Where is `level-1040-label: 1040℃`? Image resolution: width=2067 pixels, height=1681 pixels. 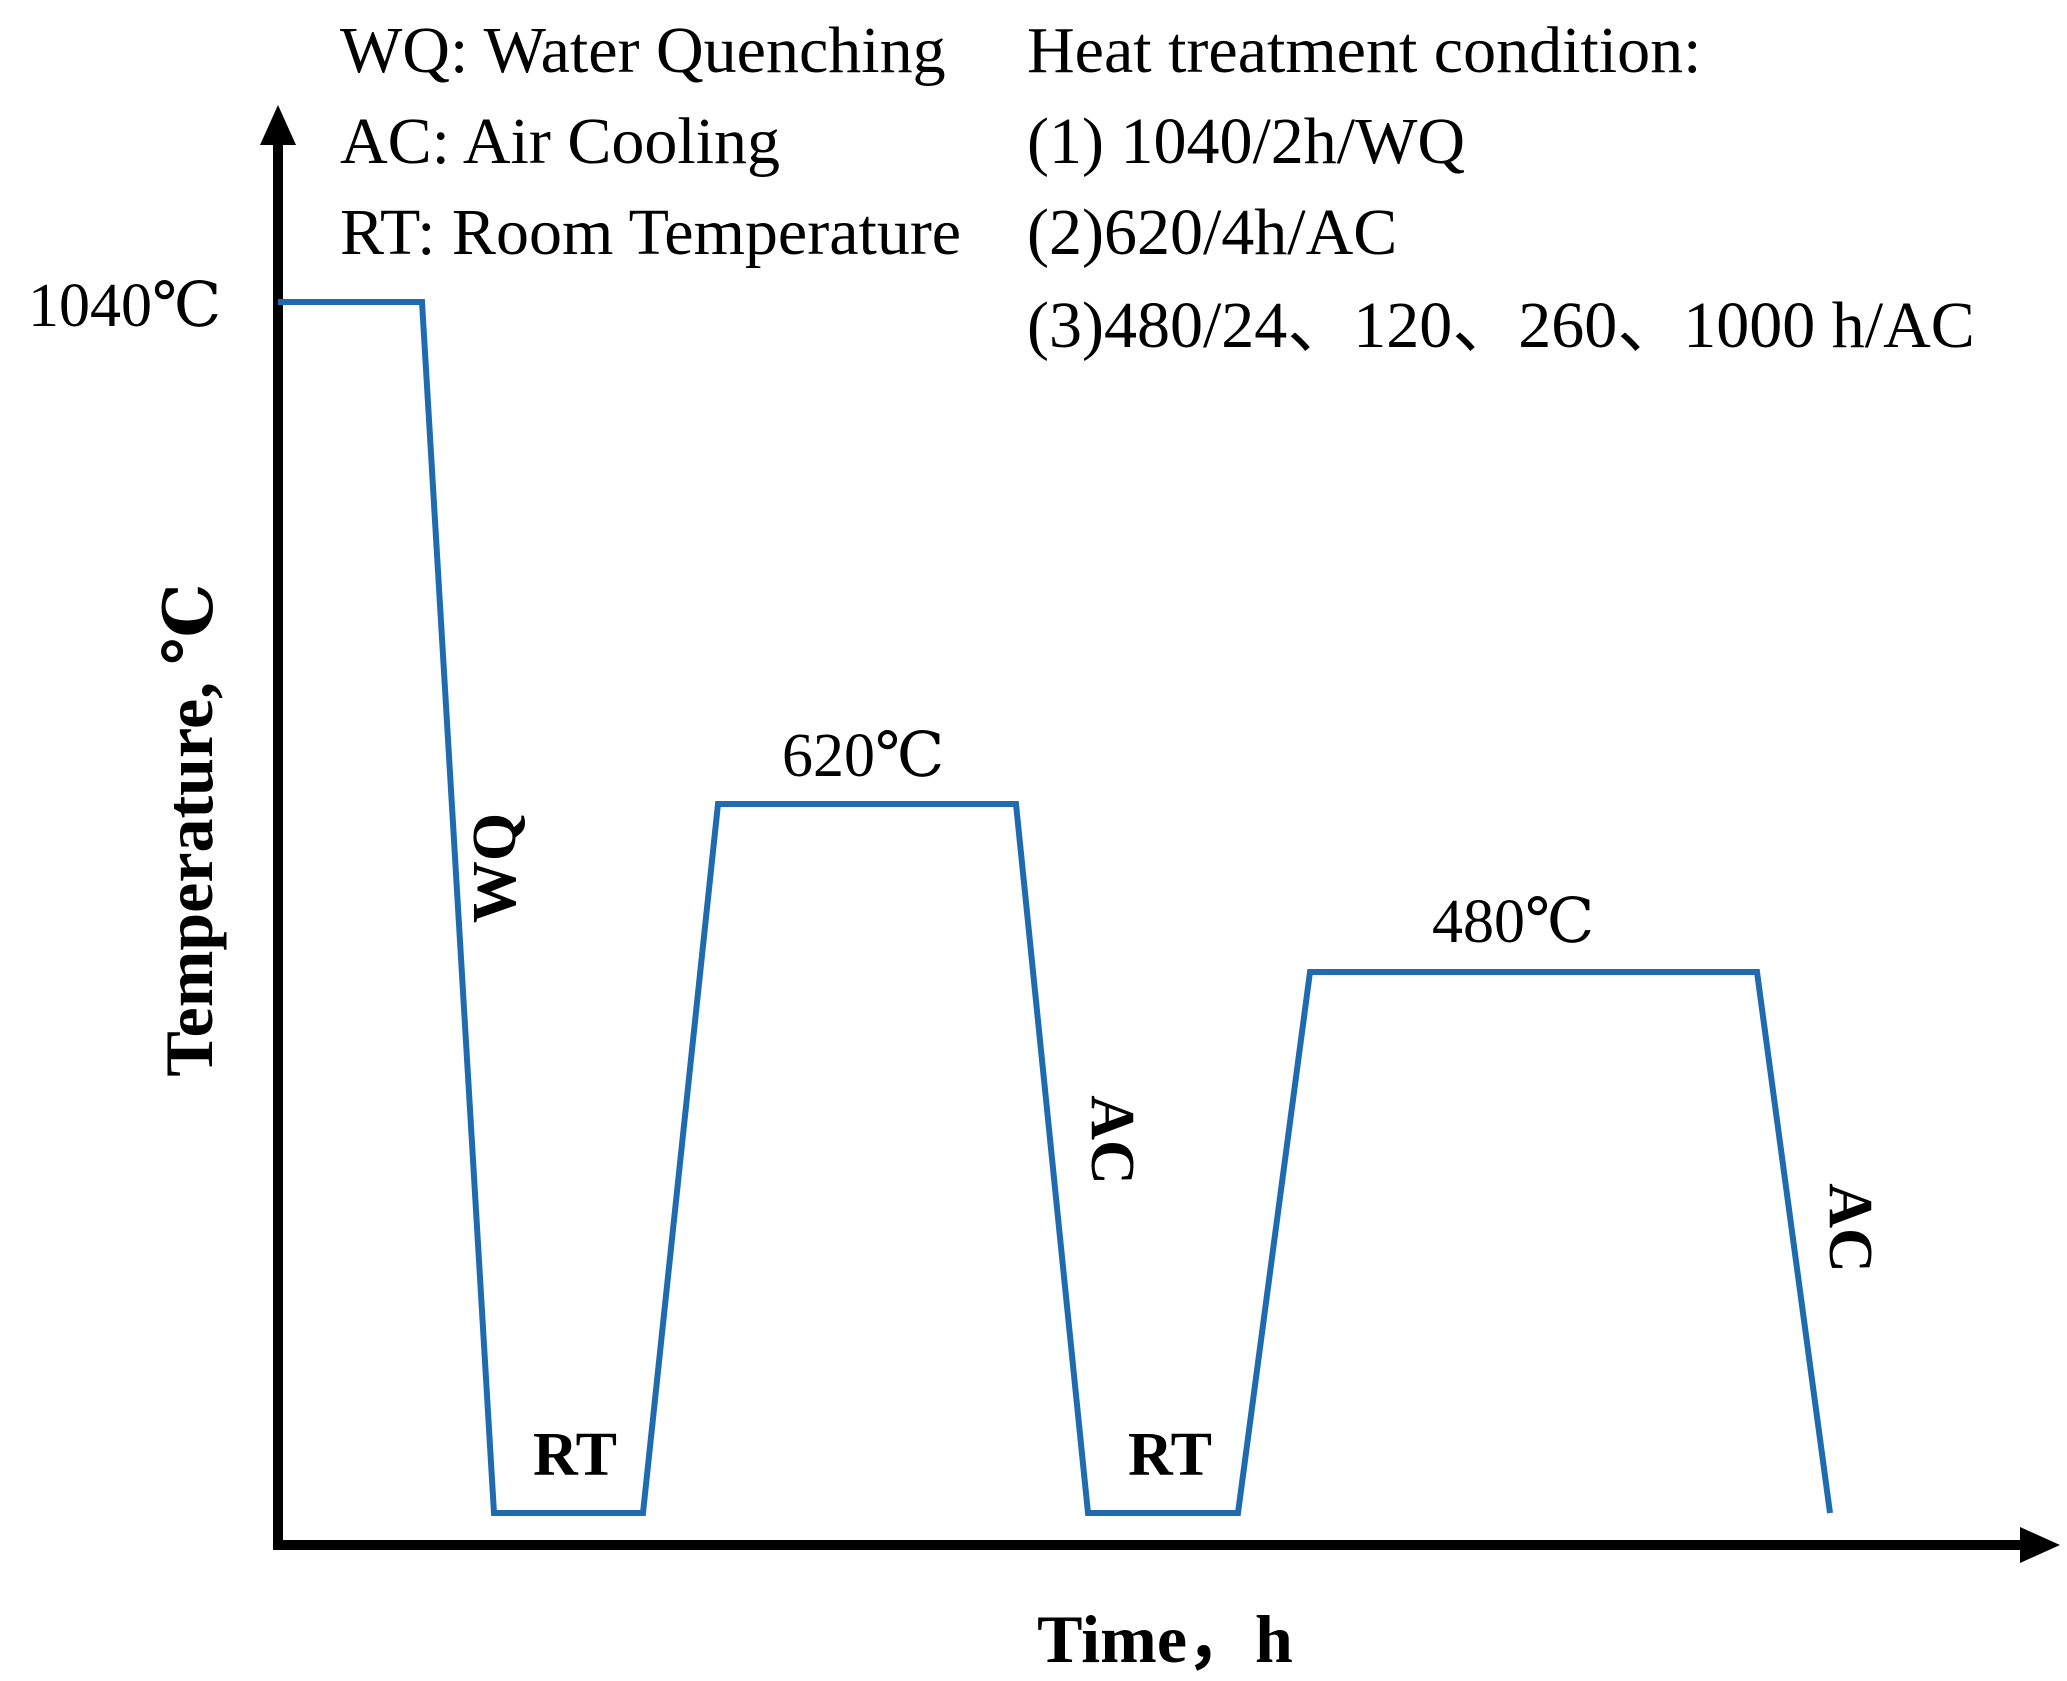
level-1040-label: 1040℃ is located at coordinates (124, 306).